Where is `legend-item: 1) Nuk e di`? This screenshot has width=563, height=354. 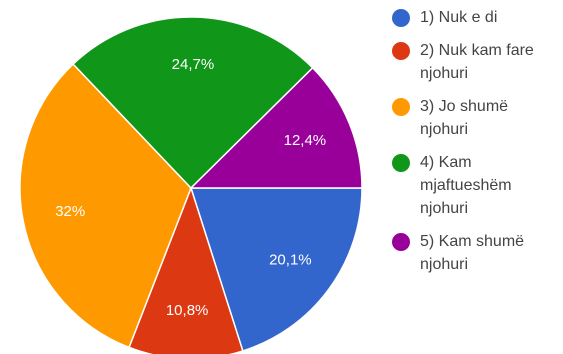 legend-item: 1) Nuk e di is located at coordinates (474, 17).